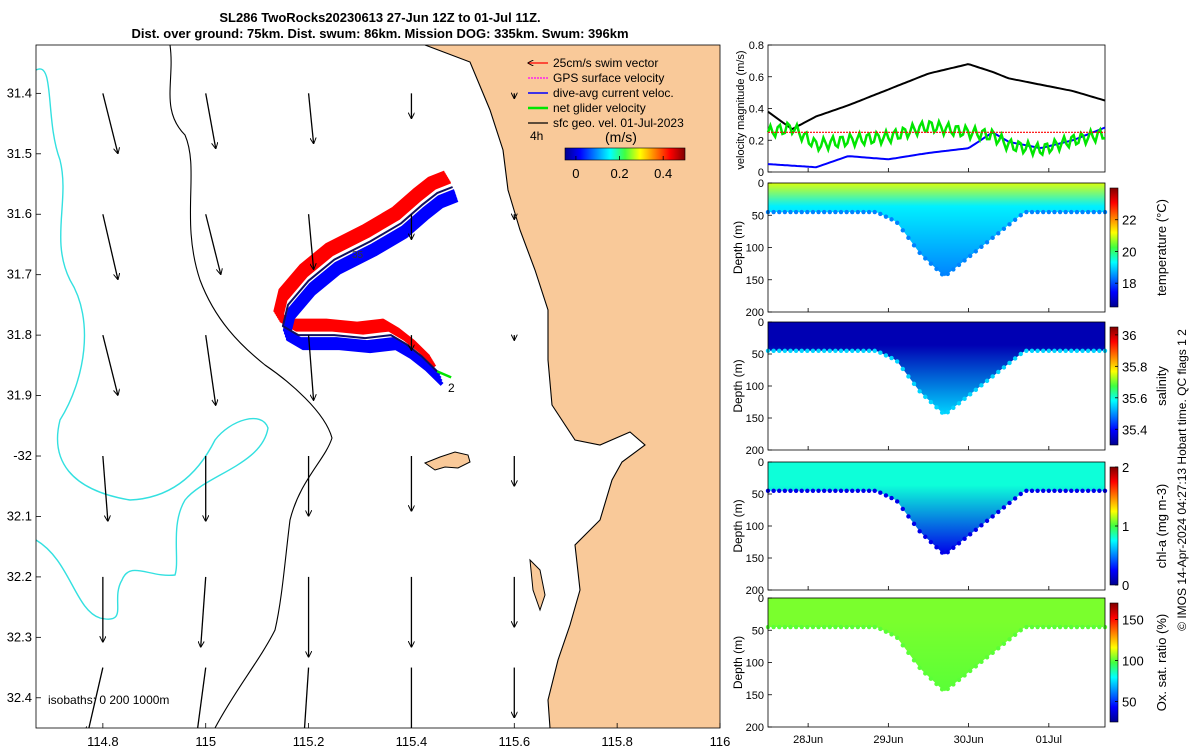  Describe the element at coordinates (19, 515) in the screenshot. I see `map-ytick-label: 32.1` at that location.